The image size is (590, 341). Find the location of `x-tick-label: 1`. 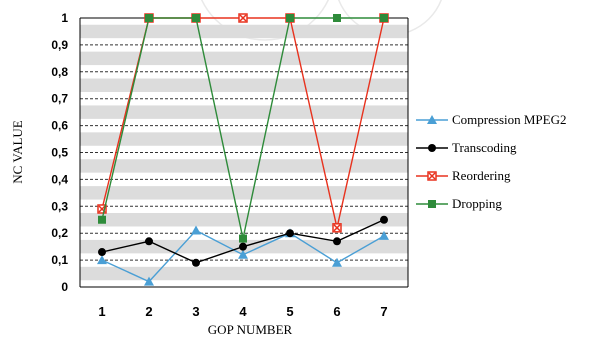

x-tick-label: 1 is located at coordinates (101, 311).